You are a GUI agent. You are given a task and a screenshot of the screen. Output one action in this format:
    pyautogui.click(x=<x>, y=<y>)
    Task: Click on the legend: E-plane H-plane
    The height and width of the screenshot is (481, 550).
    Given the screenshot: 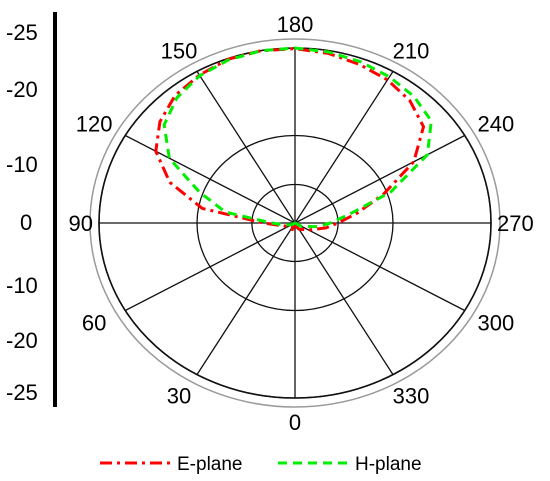 What is the action you would take?
    pyautogui.click(x=261, y=464)
    